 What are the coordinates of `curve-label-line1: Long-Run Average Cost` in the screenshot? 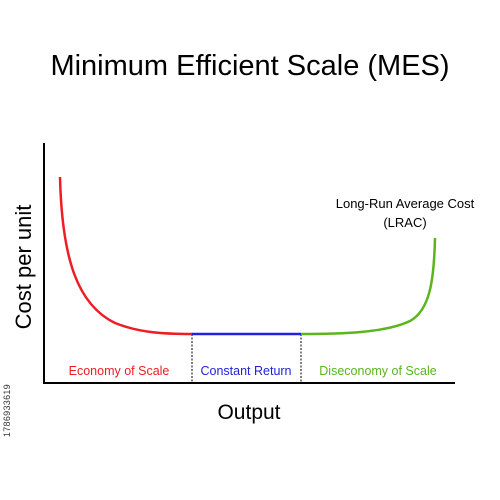 It's located at (405, 203).